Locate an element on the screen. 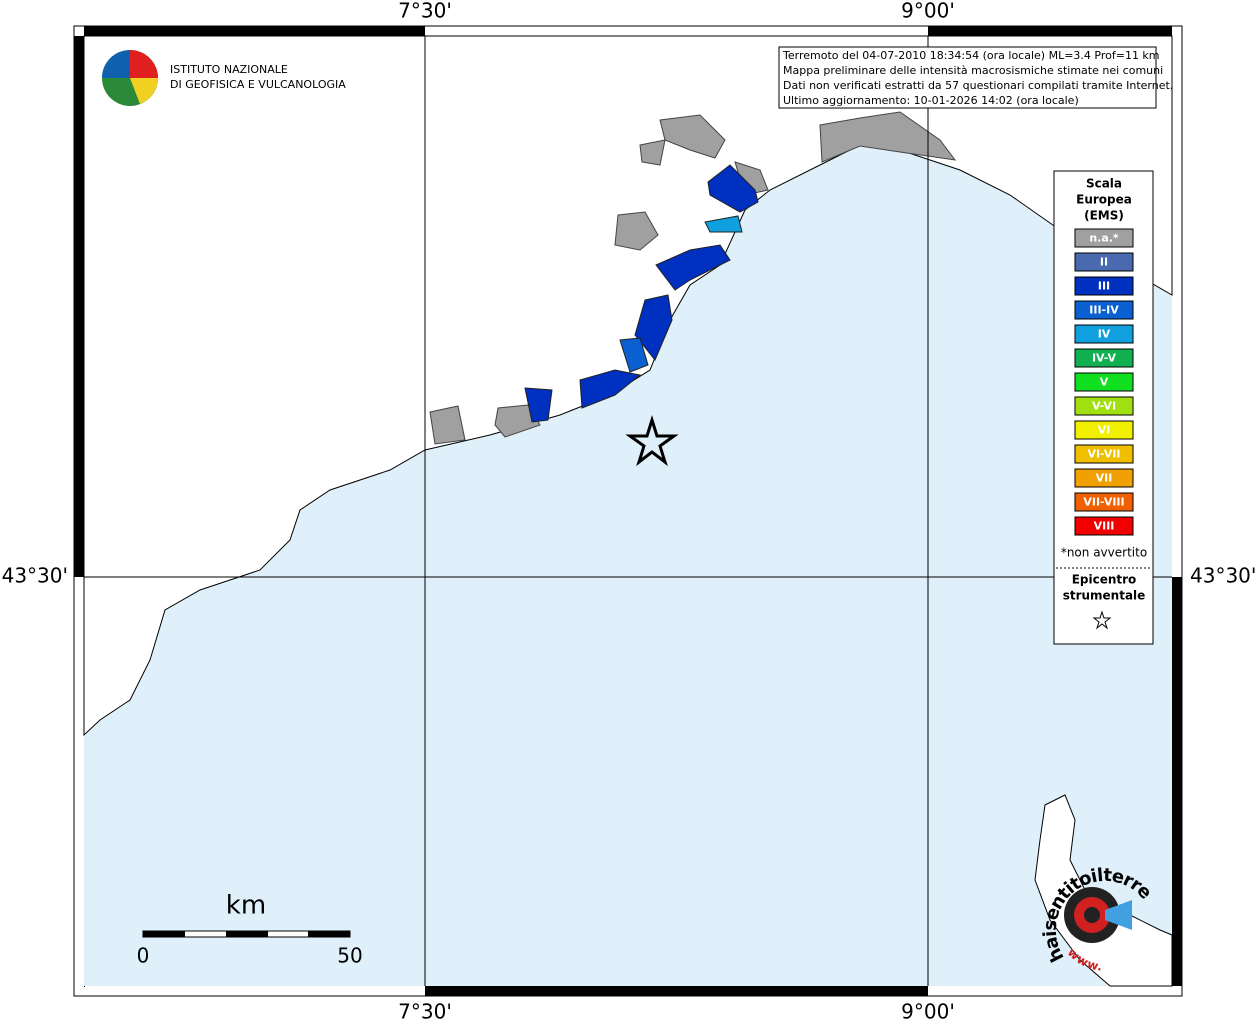  legend-label: VII-VIII is located at coordinates (1103, 502).